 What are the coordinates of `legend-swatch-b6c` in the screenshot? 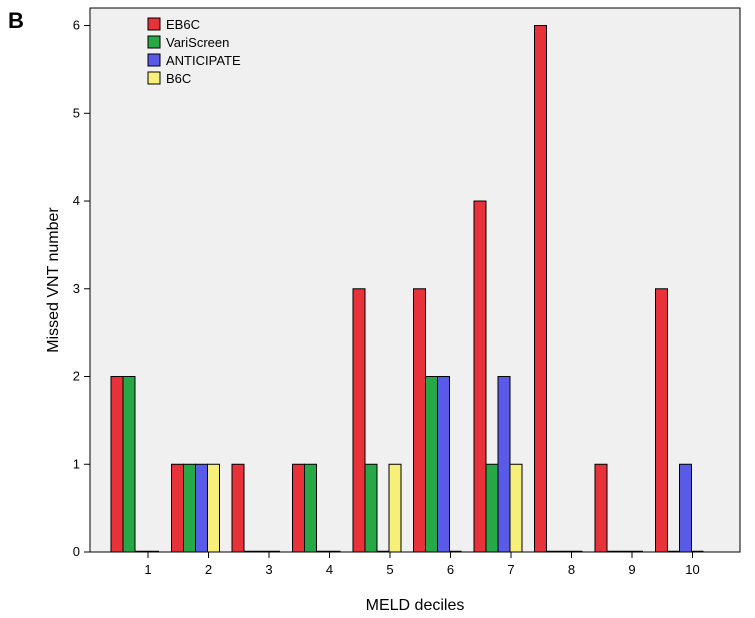 It's located at (154, 78).